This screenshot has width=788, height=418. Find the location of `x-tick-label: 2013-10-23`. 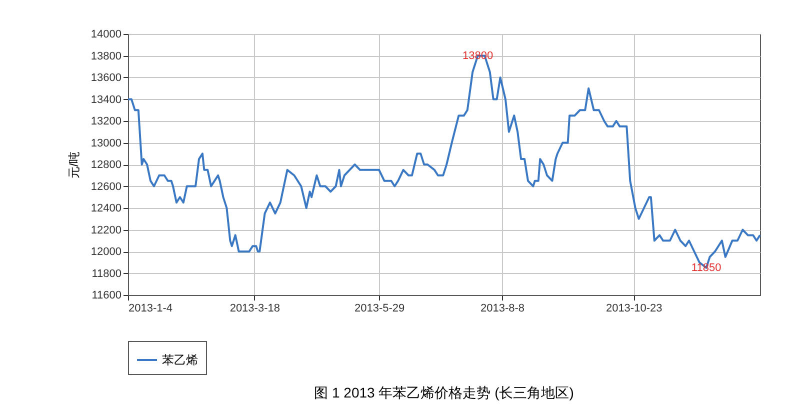

x-tick-label: 2013-10-23 is located at coordinates (634, 308).